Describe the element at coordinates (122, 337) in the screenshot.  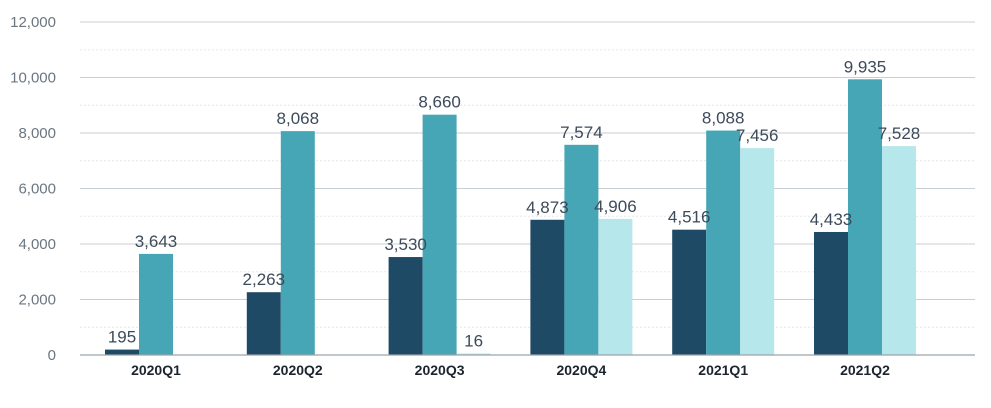
I see `data-label: 195` at that location.